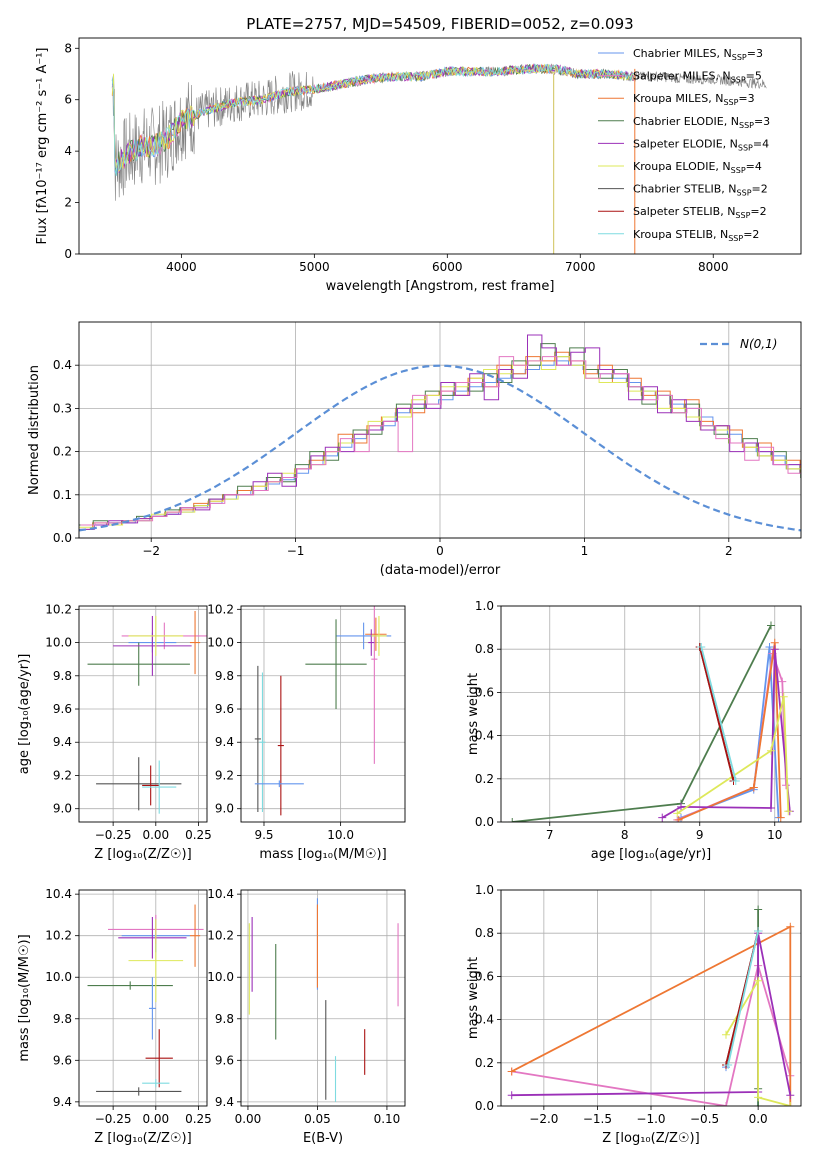  Describe the element at coordinates (585, 551) in the screenshot. I see `x-tick-label: 1` at that location.